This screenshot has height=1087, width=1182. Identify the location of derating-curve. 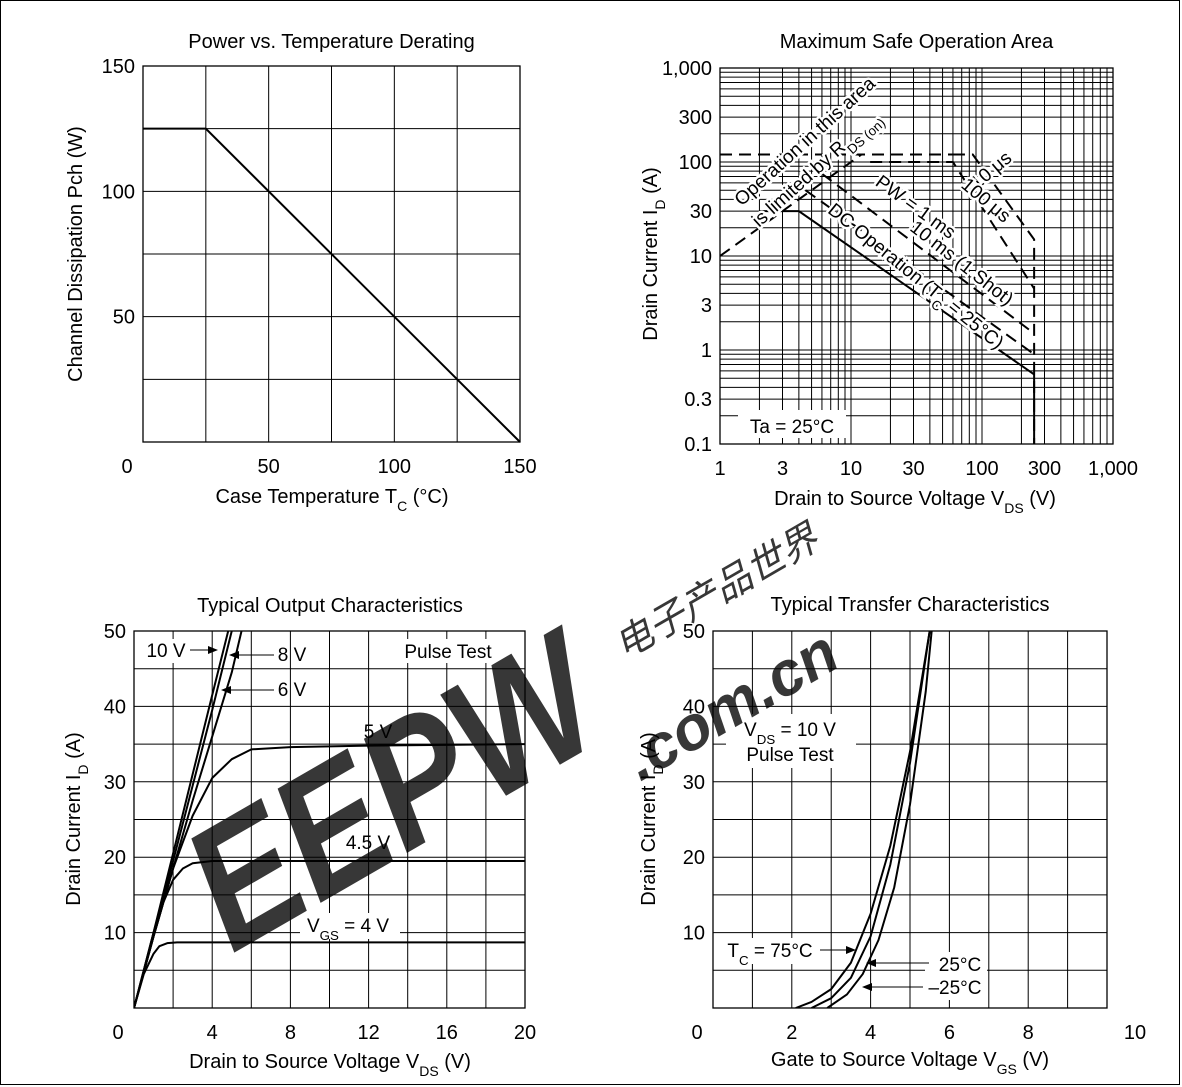
(332, 285).